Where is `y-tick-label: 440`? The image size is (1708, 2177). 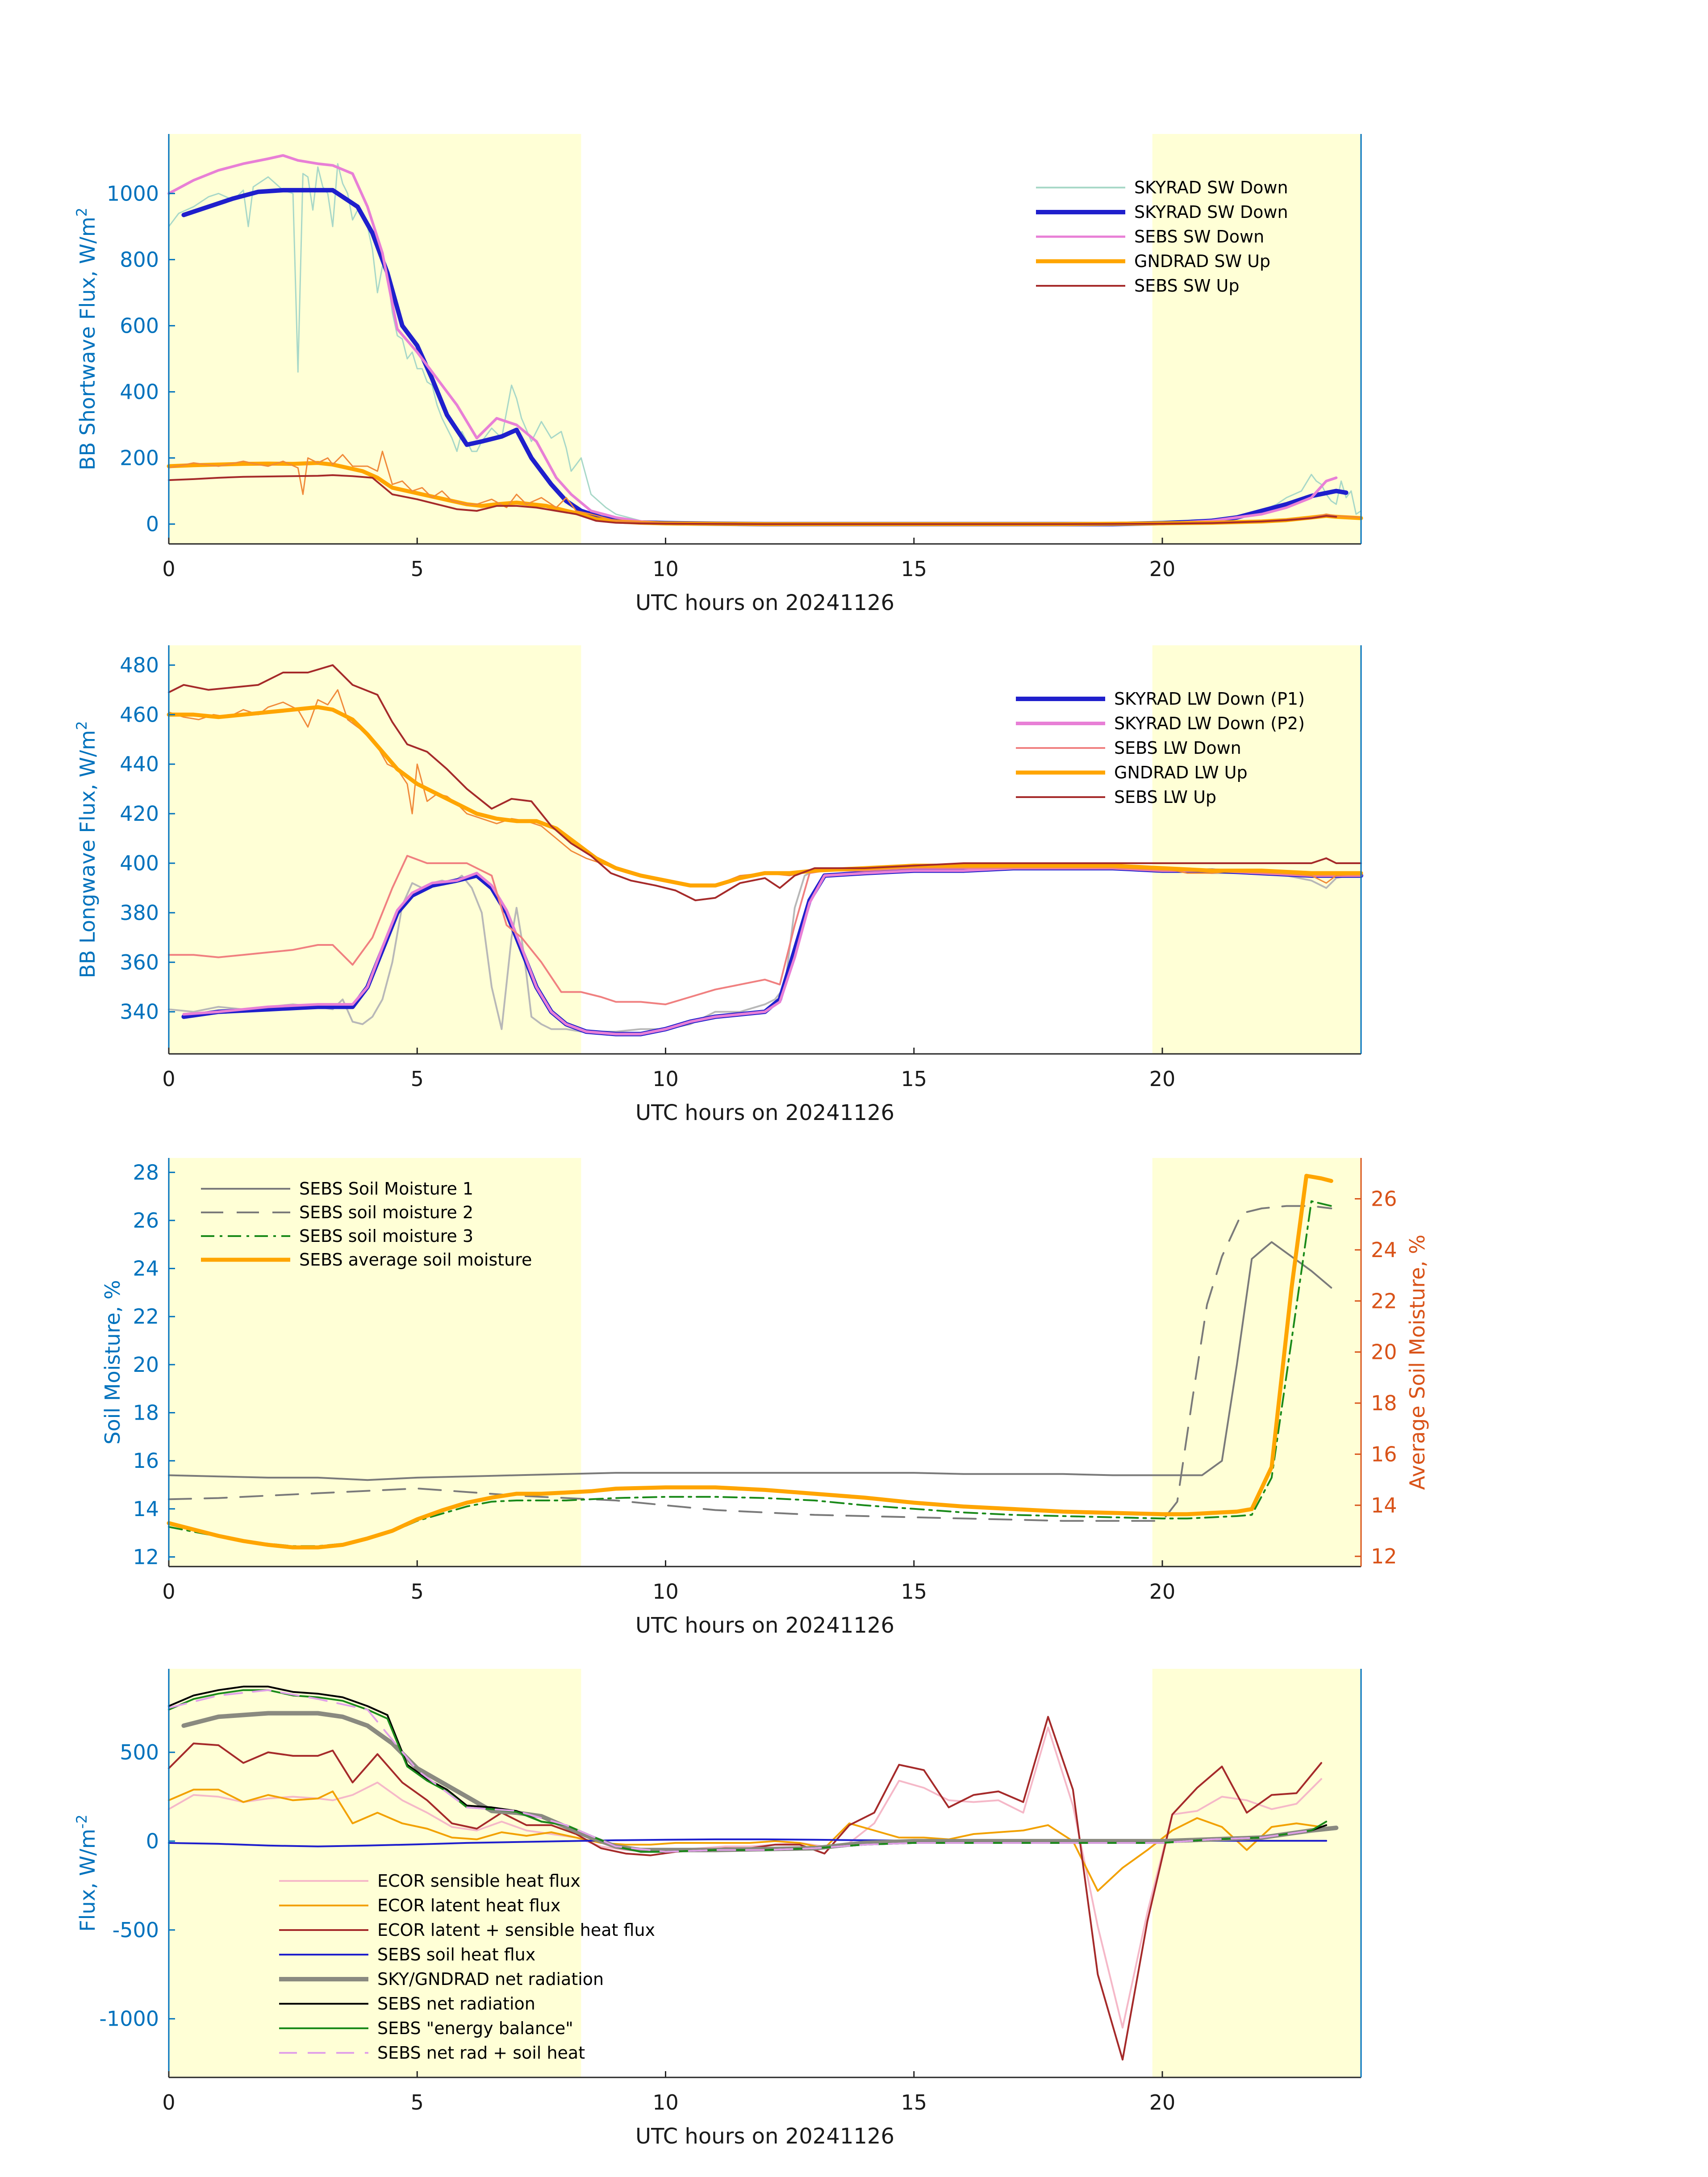
y-tick-label: 440 is located at coordinates (139, 764).